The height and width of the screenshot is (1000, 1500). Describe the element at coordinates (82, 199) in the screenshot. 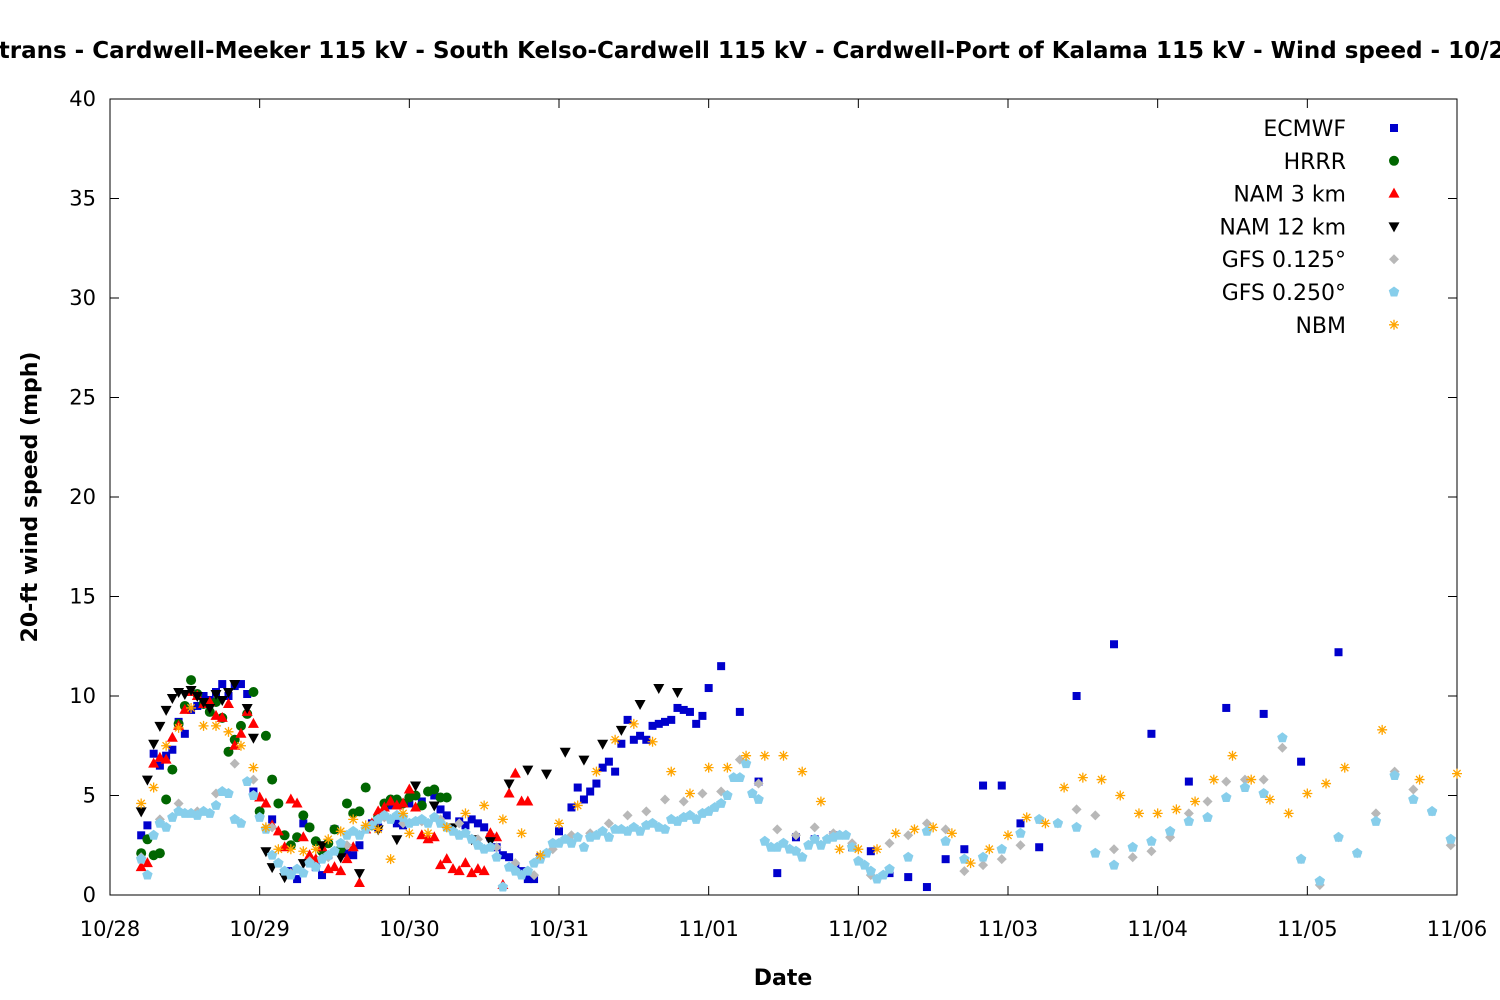

I see `y-tick-label: 35` at that location.